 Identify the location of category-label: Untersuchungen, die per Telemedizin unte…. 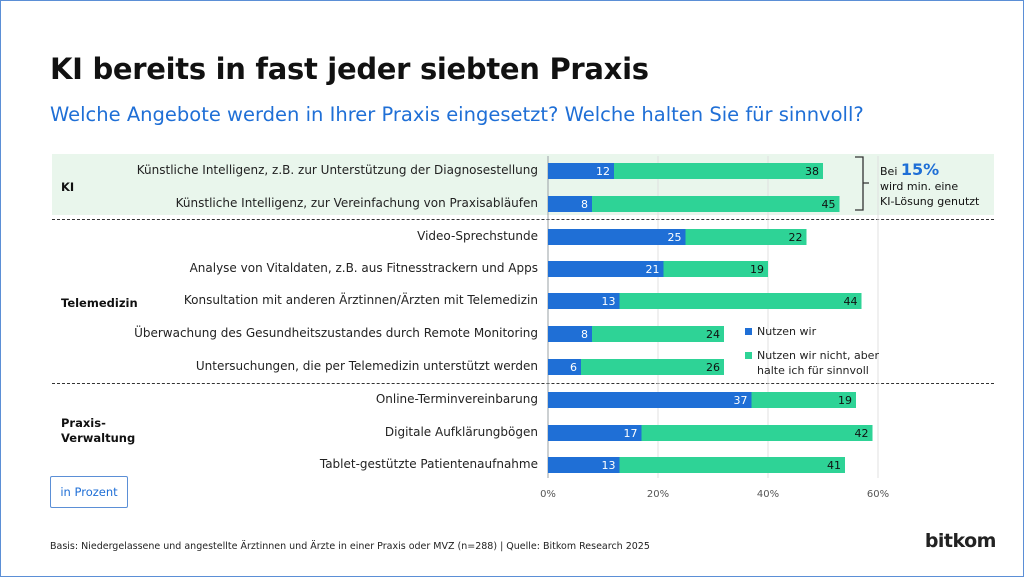
(366, 366).